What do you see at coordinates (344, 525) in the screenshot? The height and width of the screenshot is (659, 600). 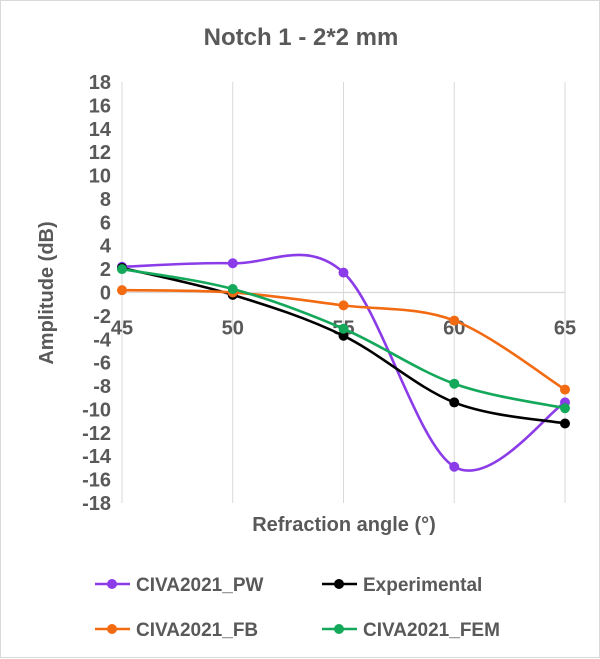 I see `x-axis-title: Refraction angle (°)` at bounding box center [344, 525].